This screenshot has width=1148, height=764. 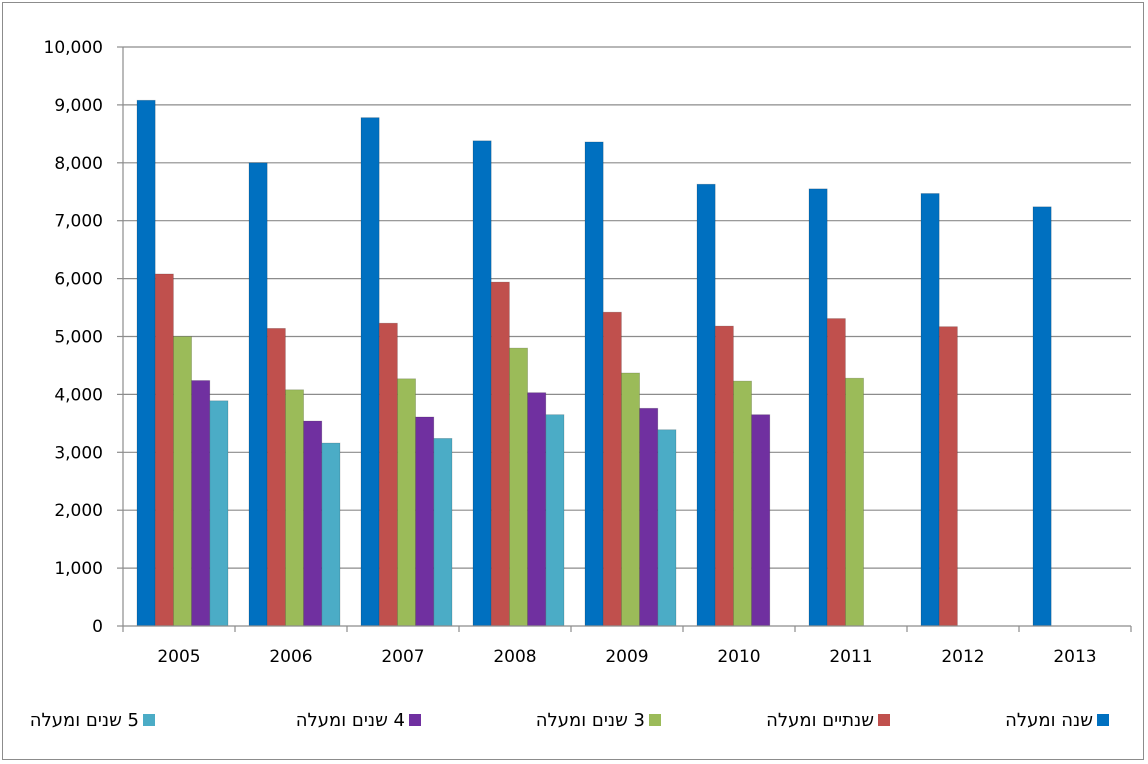 What do you see at coordinates (820, 720) in the screenshot?
I see `legend-label: שנתיים ומעלה` at bounding box center [820, 720].